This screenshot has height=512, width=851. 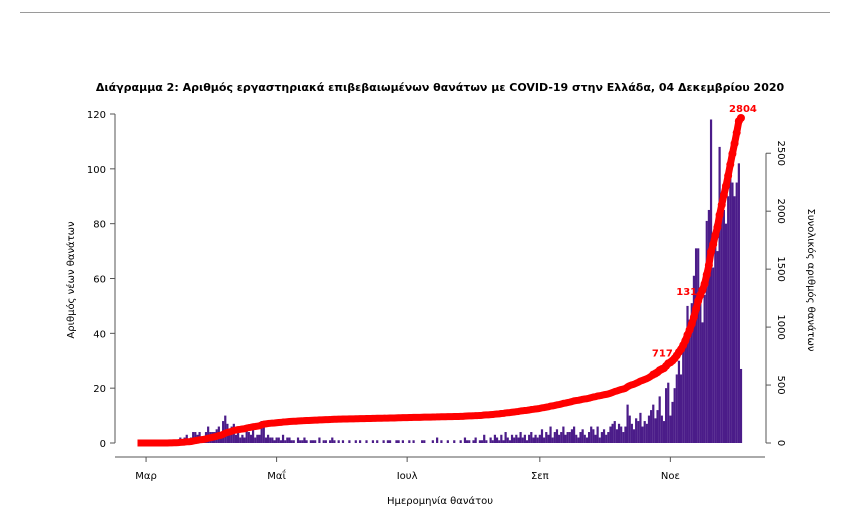 I want to click on y-tick-label: 20, so click(x=99, y=389).